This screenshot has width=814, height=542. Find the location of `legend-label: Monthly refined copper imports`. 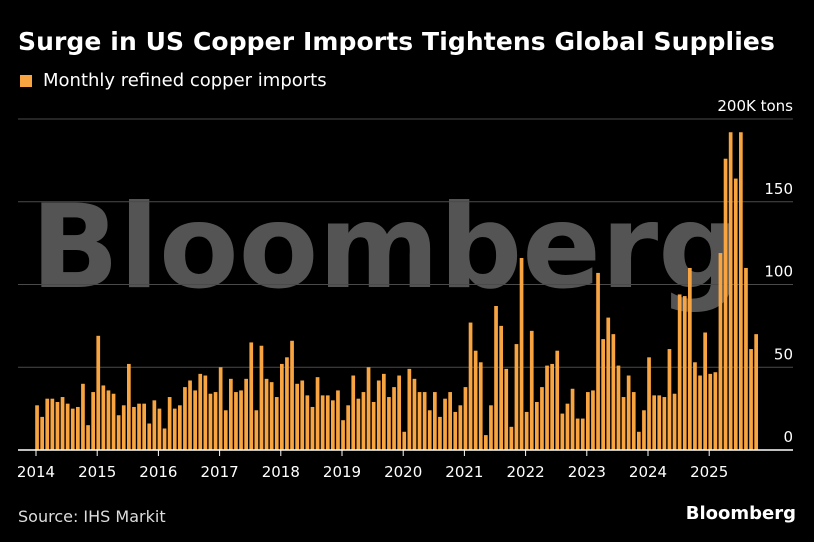

legend-label: Monthly refined copper imports is located at coordinates (185, 80).